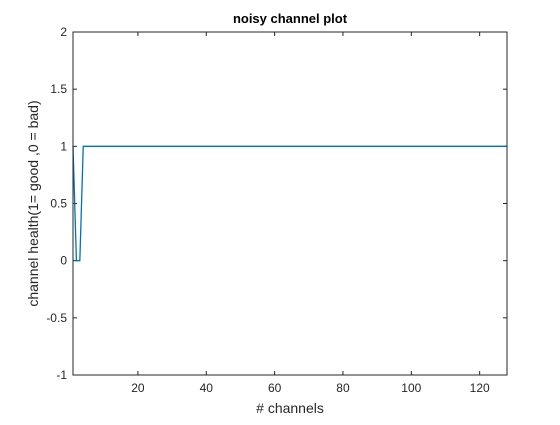 Image resolution: width=560 pixels, height=425 pixels. I want to click on x-tick-label: 60, so click(275, 388).